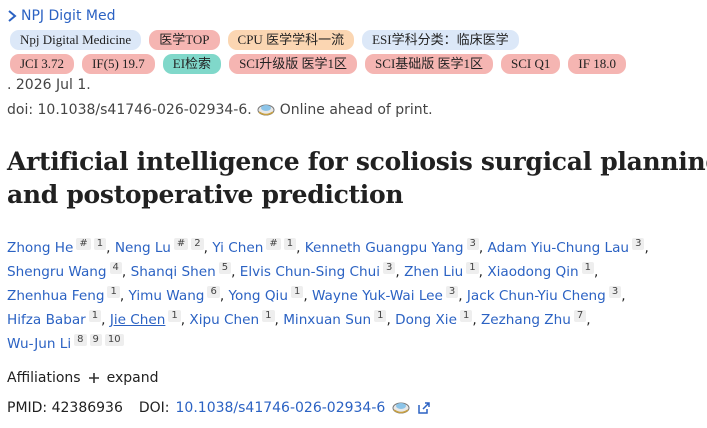 This screenshot has height=428, width=707. I want to click on doi-link: 10.1038/s41746-026-02934-6, so click(280, 408).